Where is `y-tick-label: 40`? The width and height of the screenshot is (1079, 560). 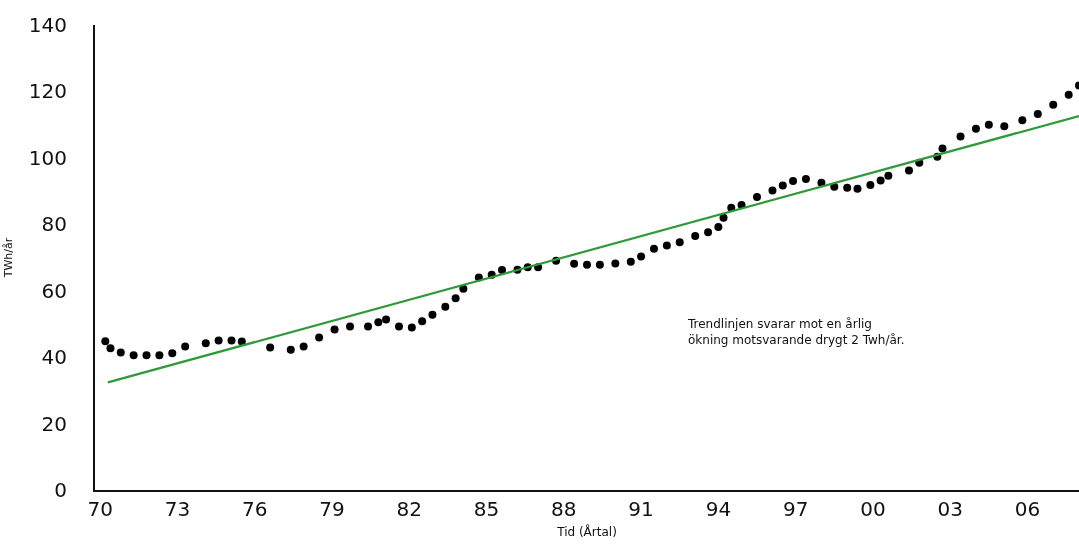 y-tick-label: 40 is located at coordinates (54, 357).